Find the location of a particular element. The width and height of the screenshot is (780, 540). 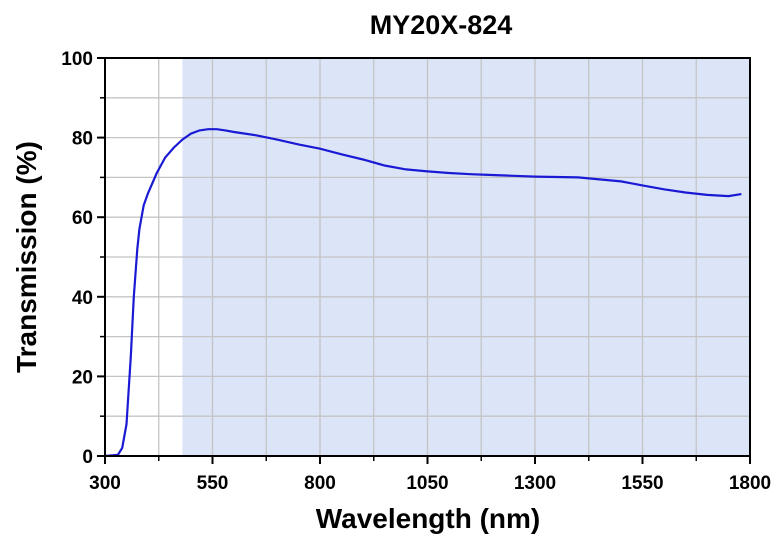

x-axis-label: Wavelength (nm) is located at coordinates (428, 518).